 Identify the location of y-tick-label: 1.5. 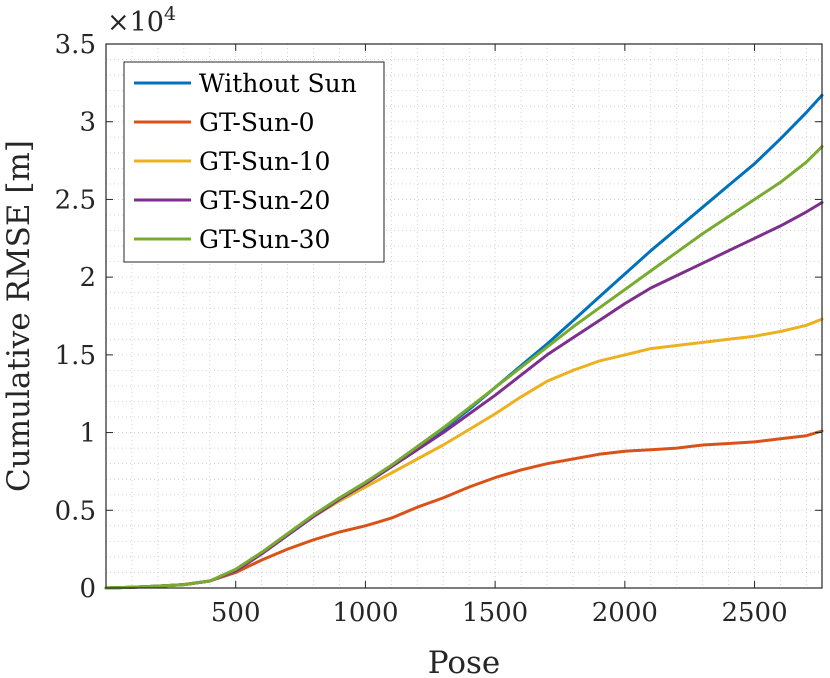
(75, 356).